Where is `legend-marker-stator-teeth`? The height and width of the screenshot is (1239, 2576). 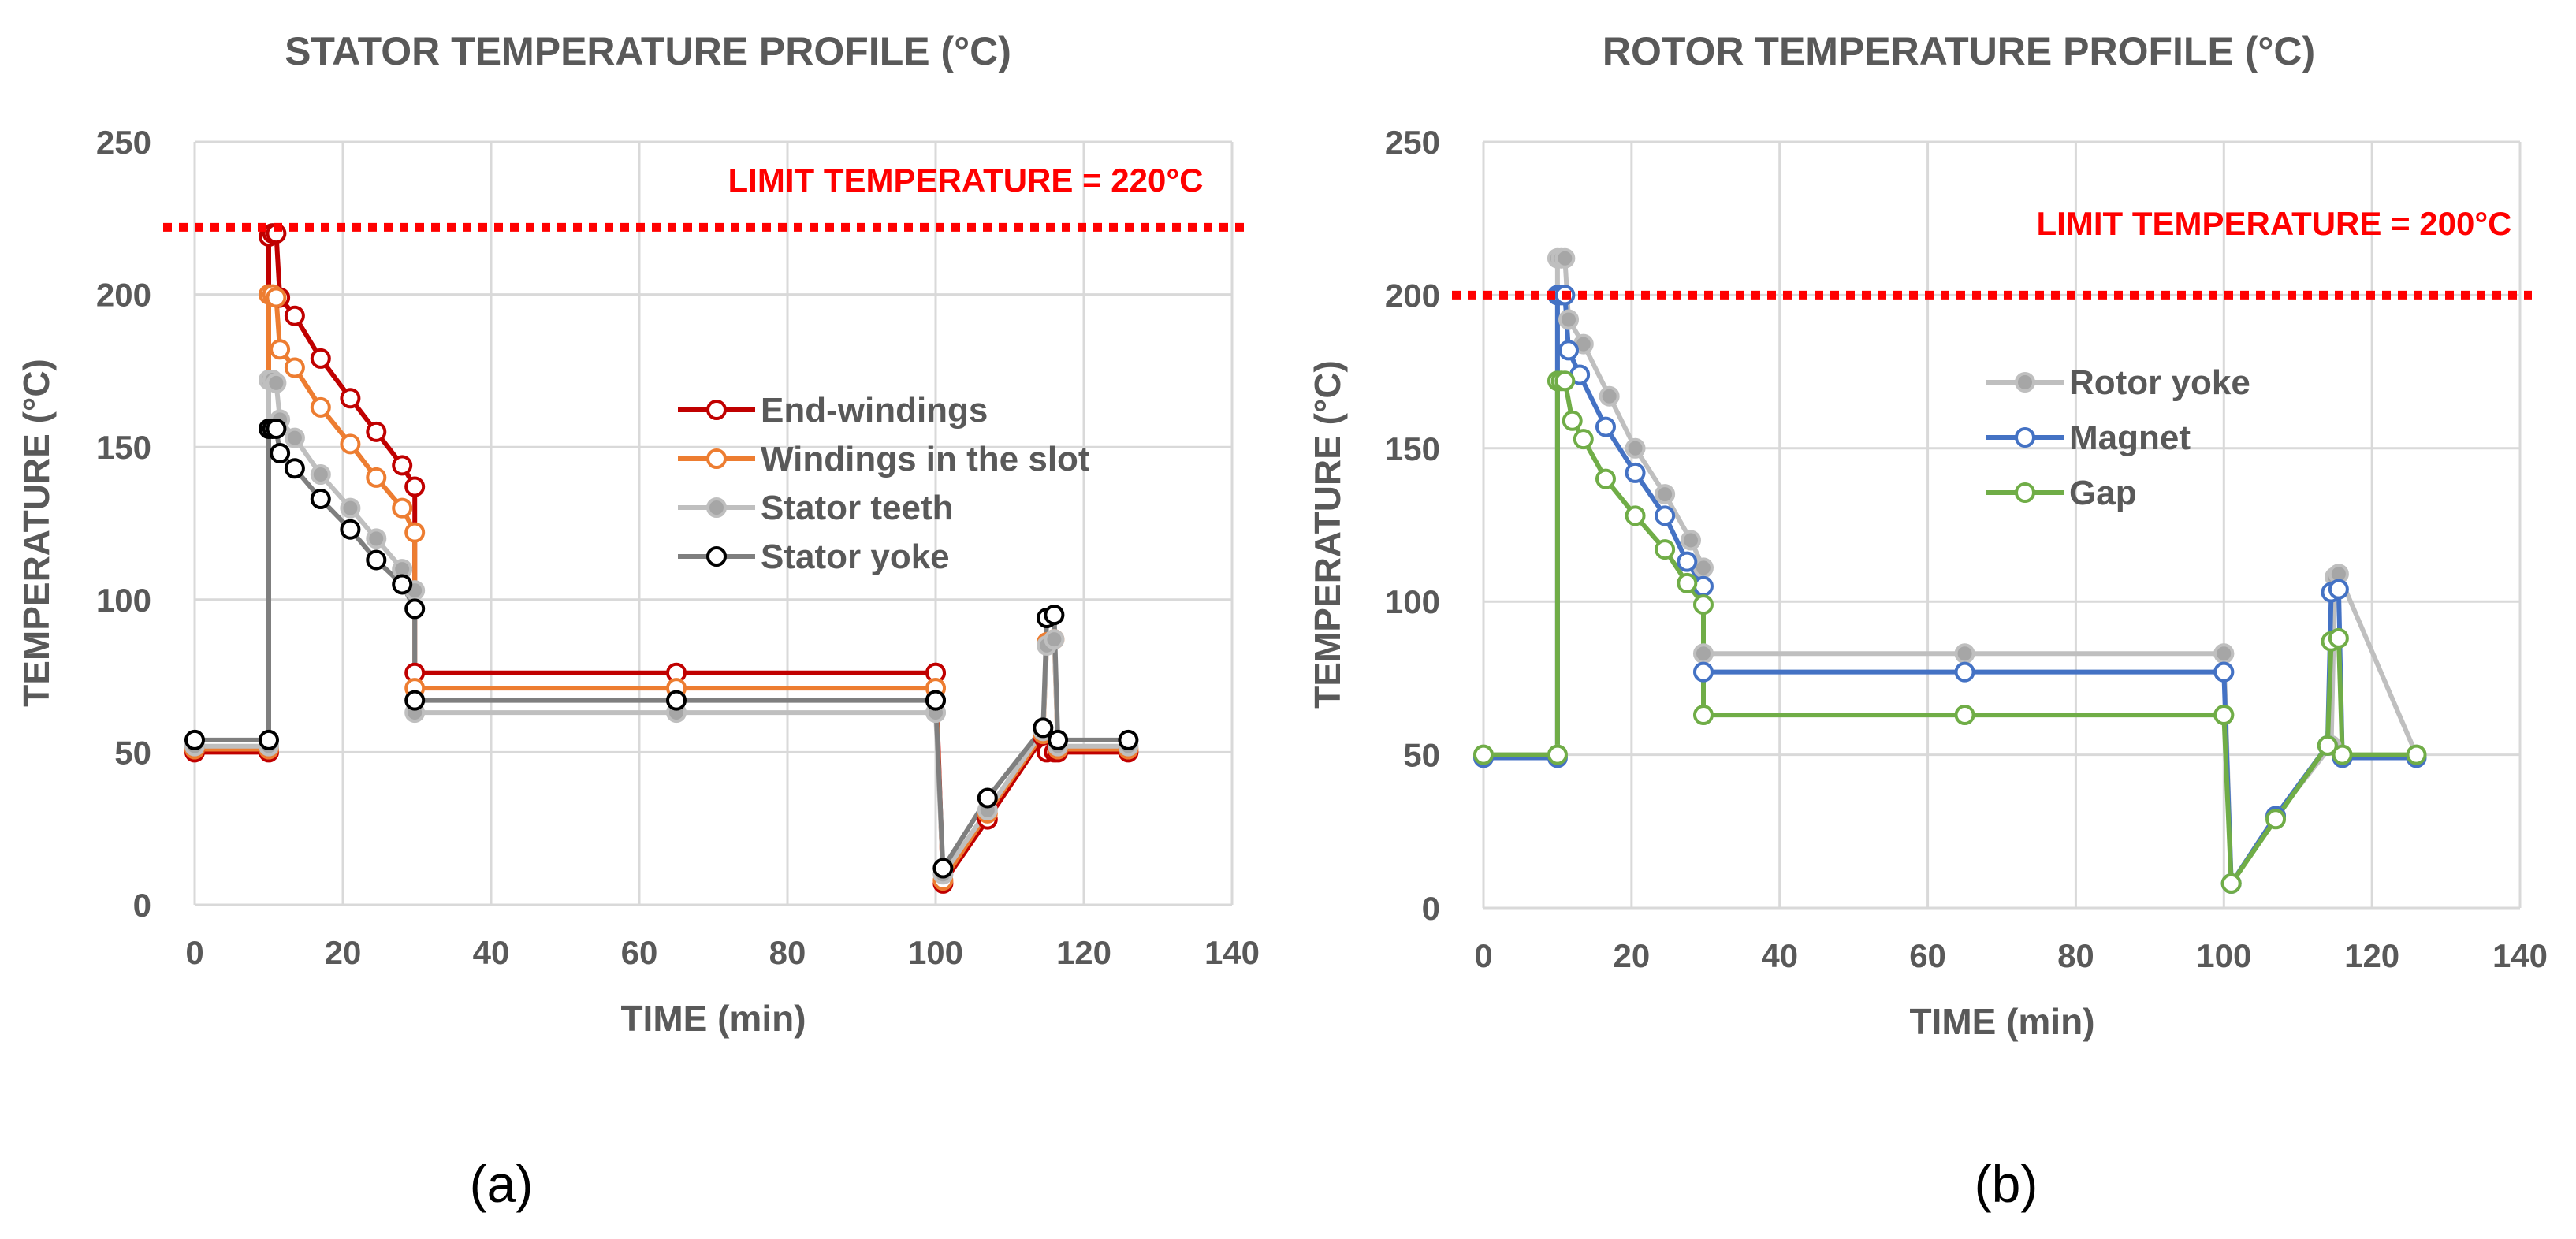 legend-marker-stator-teeth is located at coordinates (716, 507).